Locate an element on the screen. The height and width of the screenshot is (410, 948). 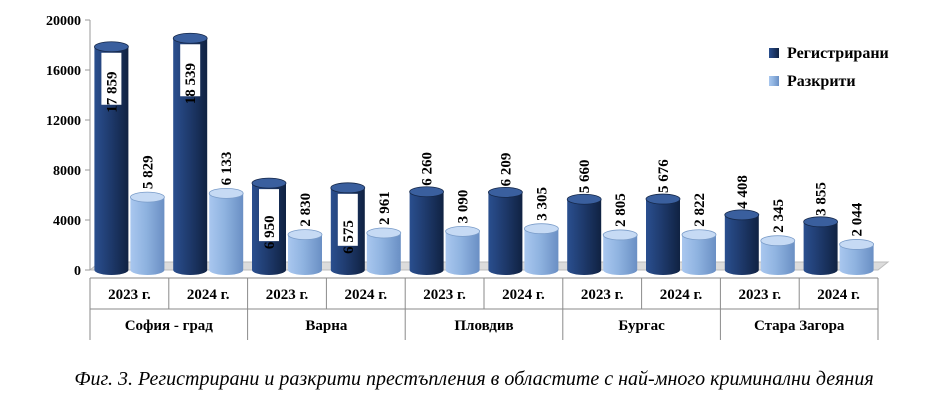
data-label-solved: 2 822 is located at coordinates (700, 210).